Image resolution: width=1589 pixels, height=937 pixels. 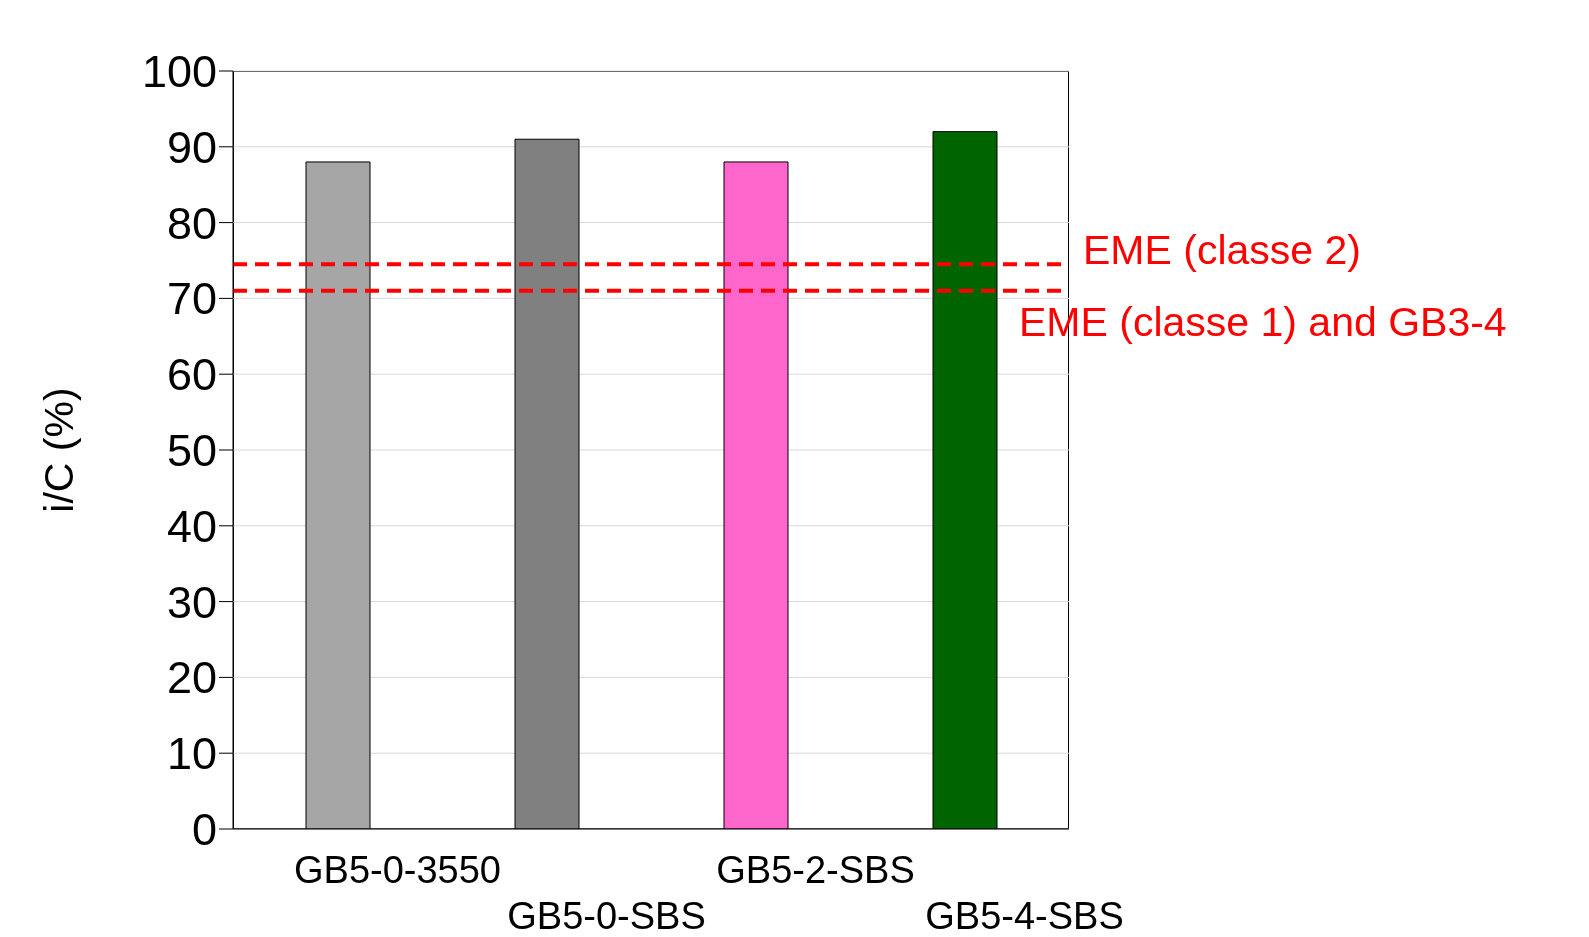 I want to click on y-tick-label: 20, so click(x=191, y=678).